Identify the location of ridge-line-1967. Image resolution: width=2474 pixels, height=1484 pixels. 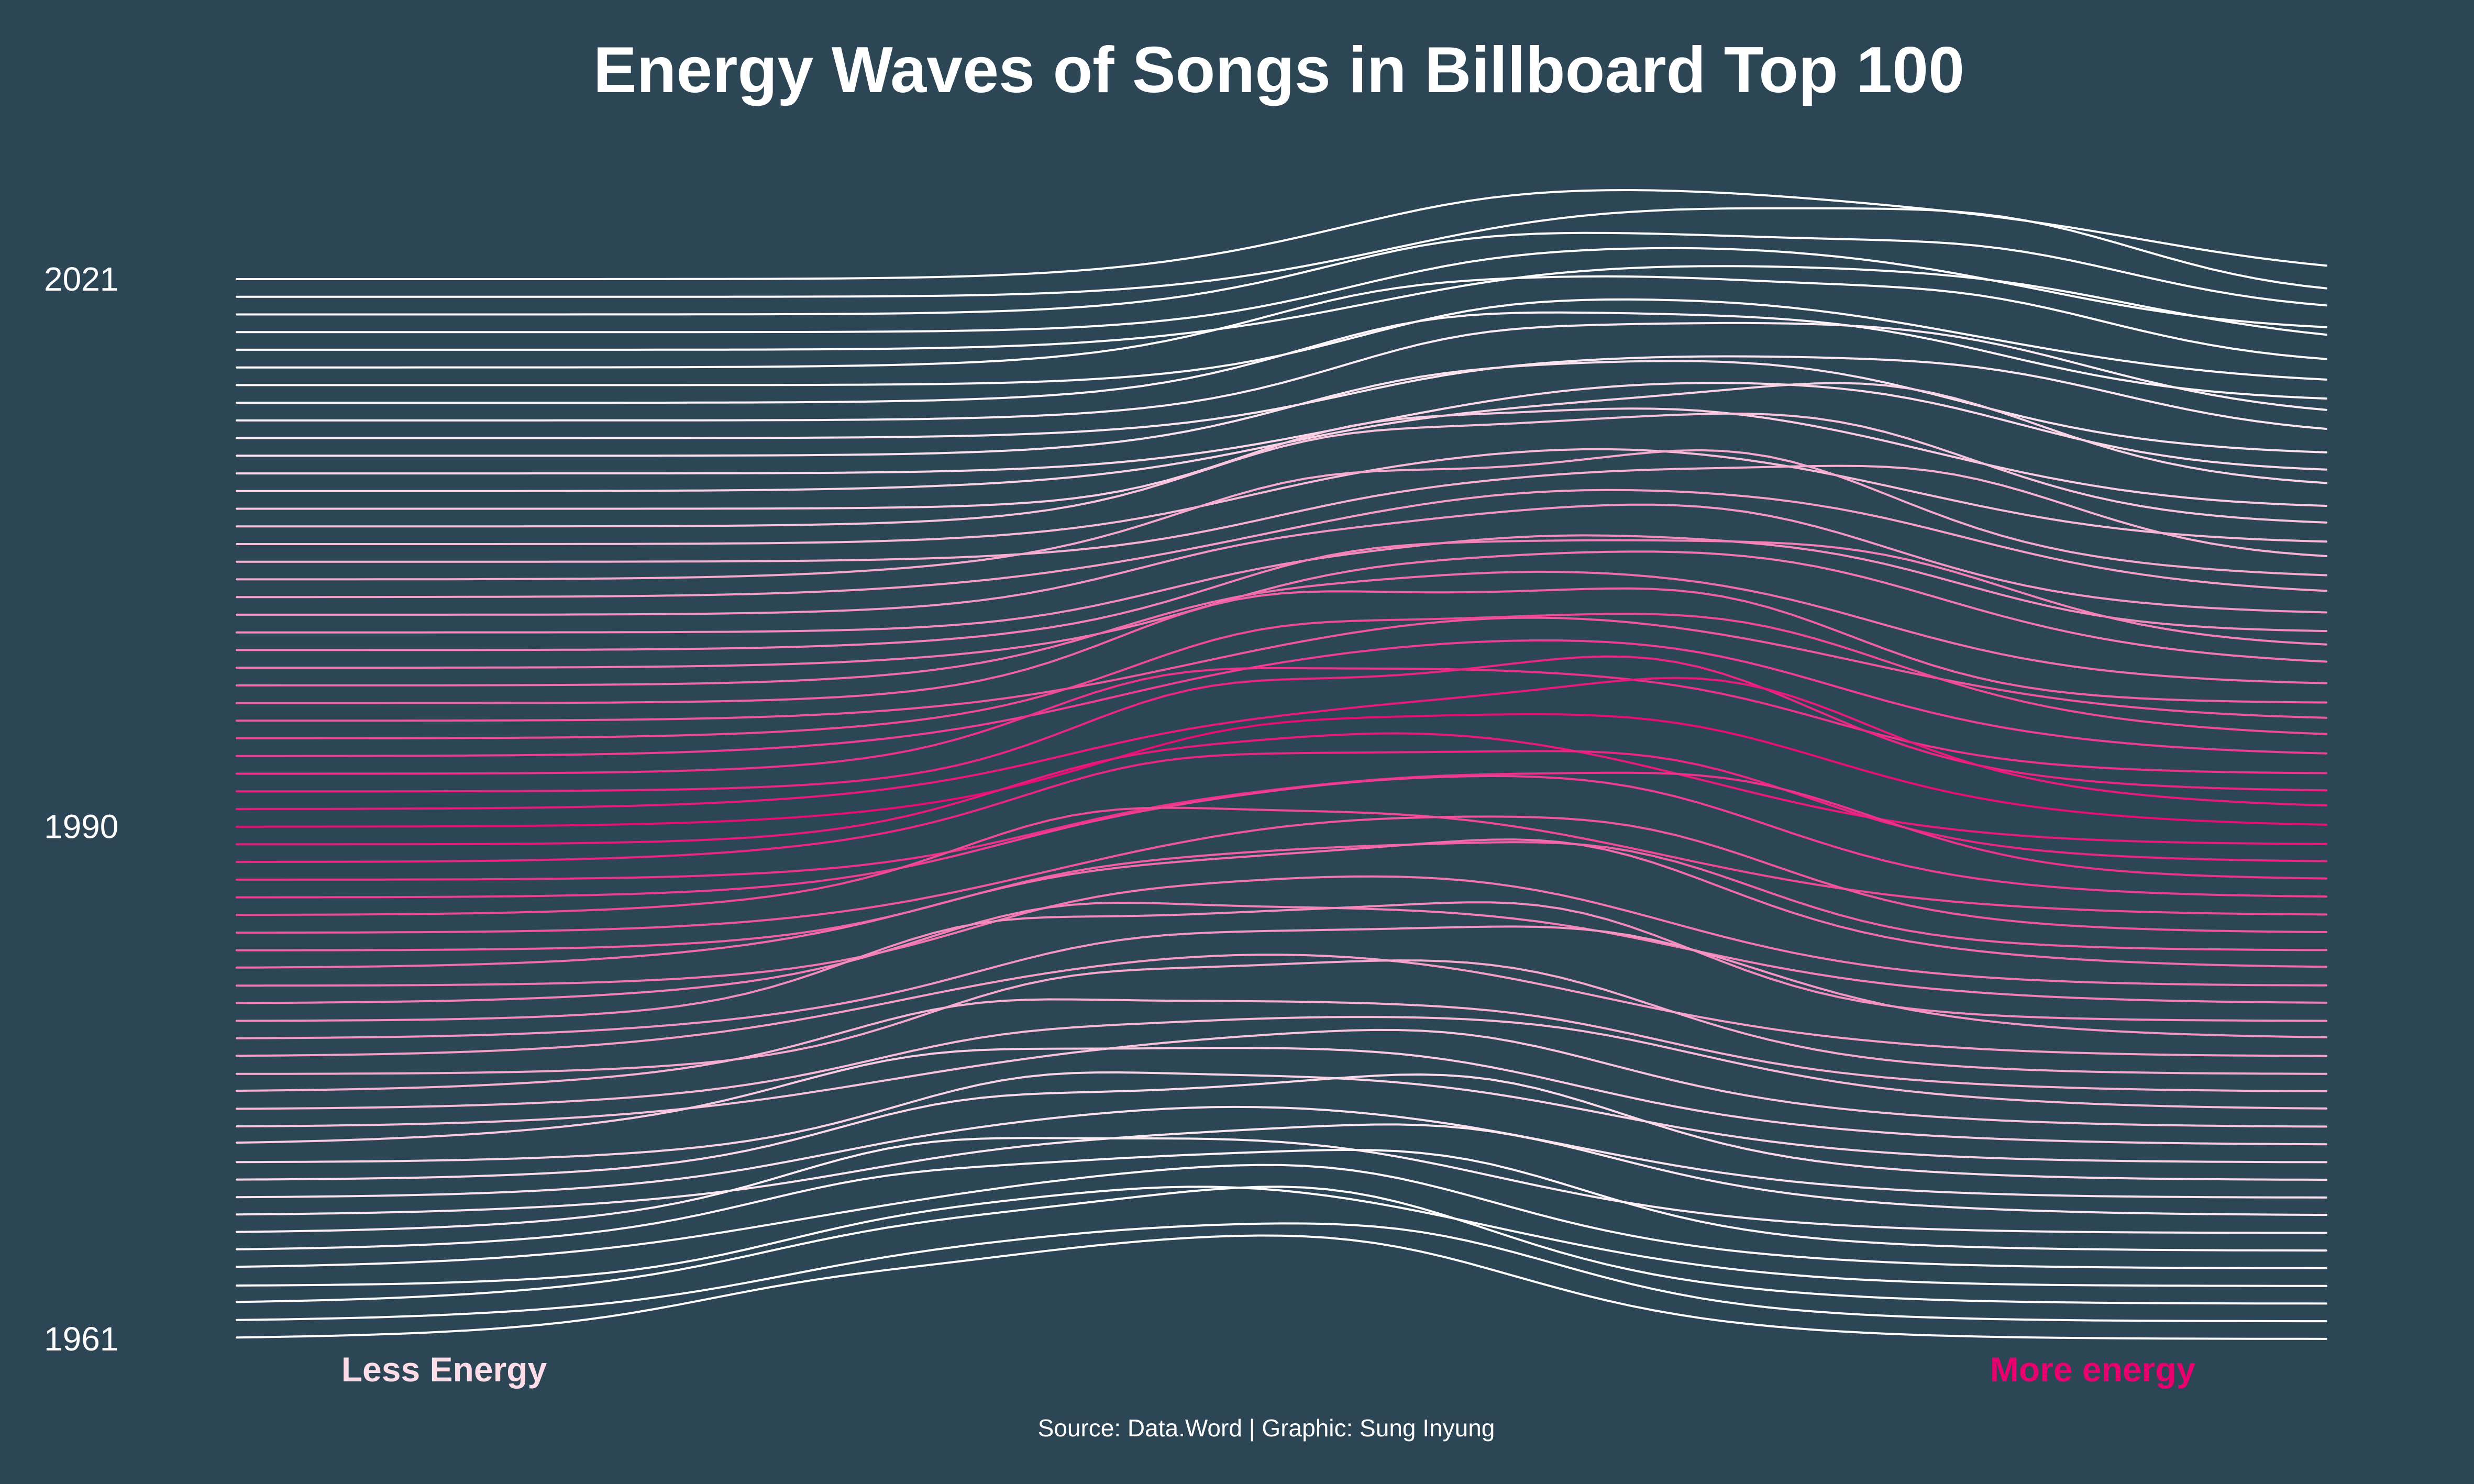
(1281, 1186).